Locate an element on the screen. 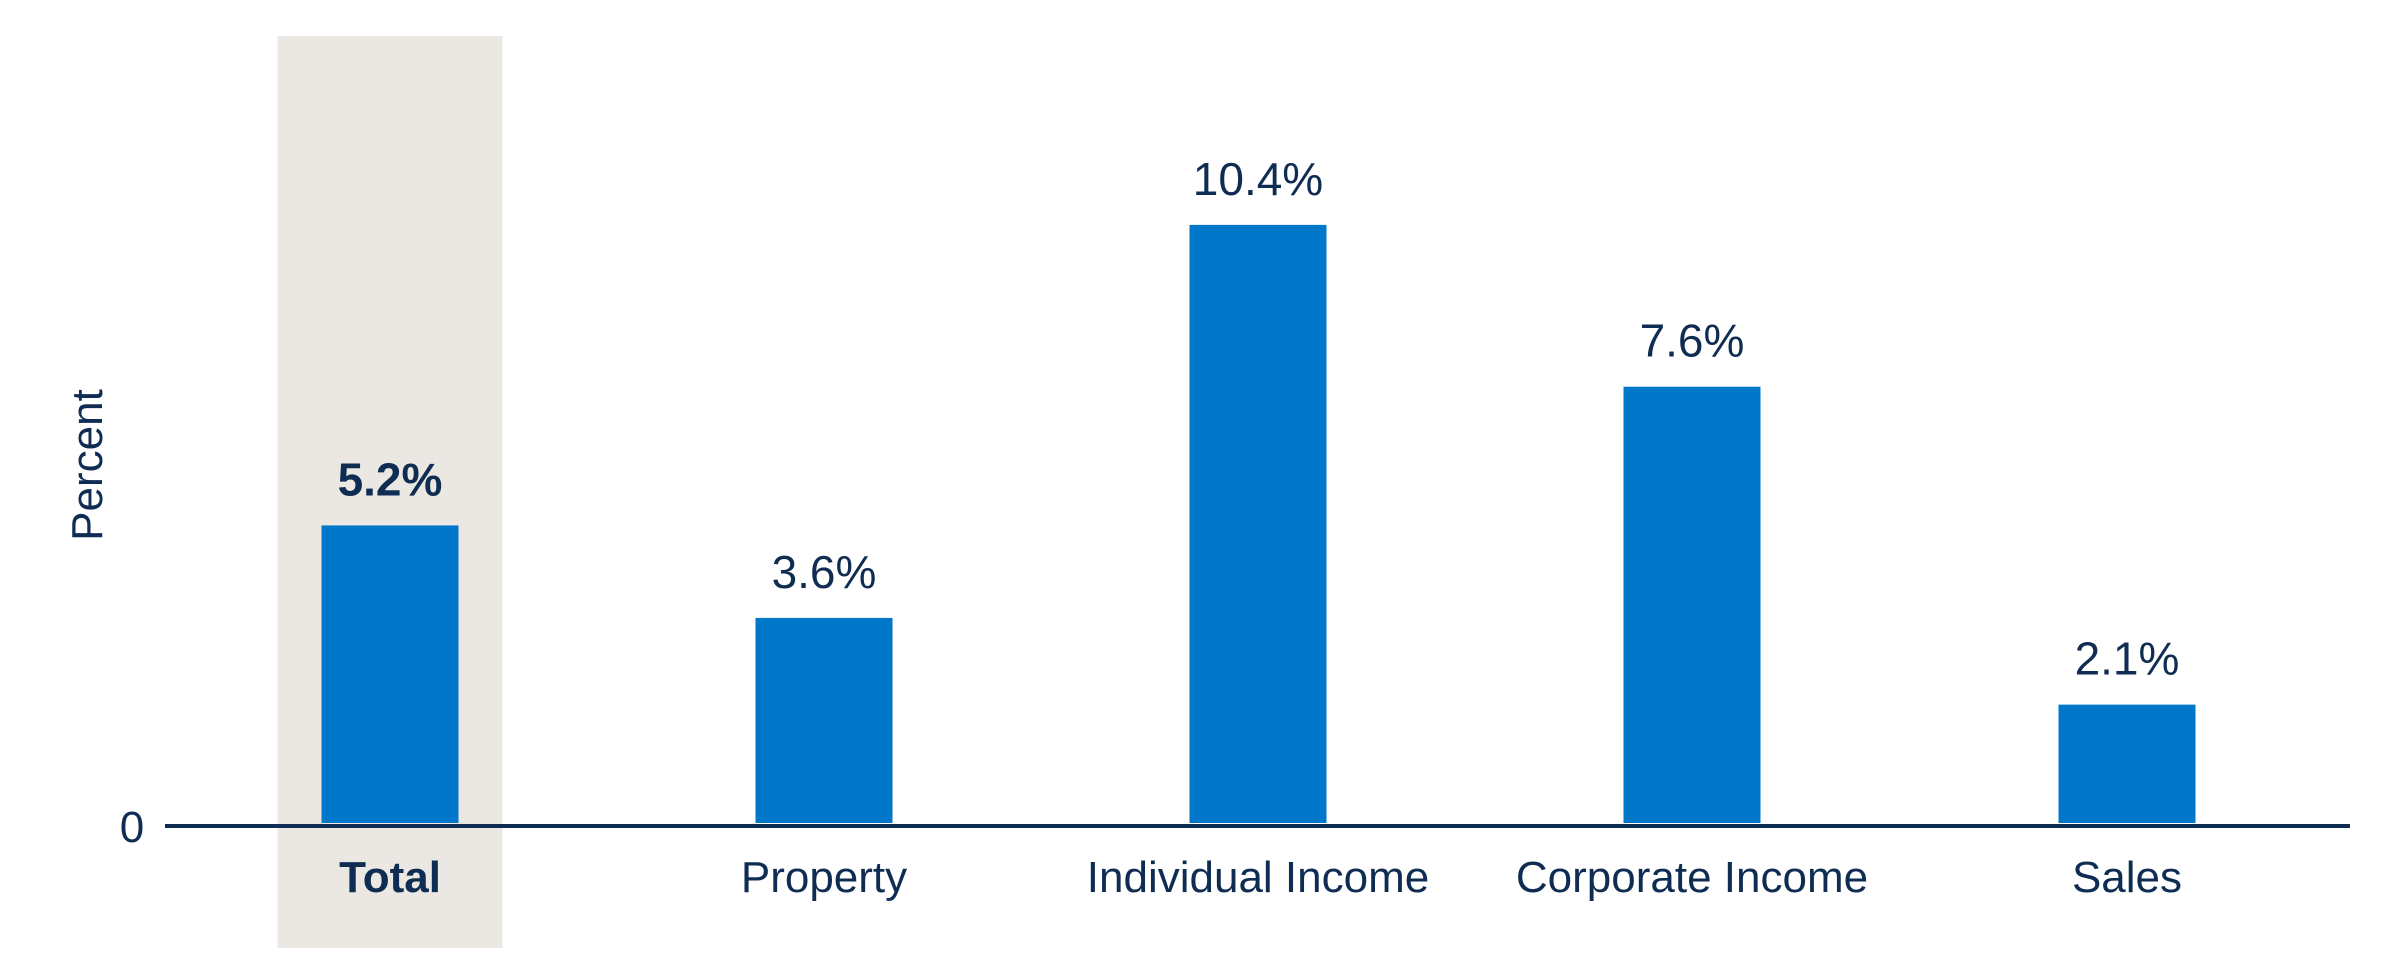 This screenshot has width=2396, height=979. y-tick-label: 0 is located at coordinates (132, 827).